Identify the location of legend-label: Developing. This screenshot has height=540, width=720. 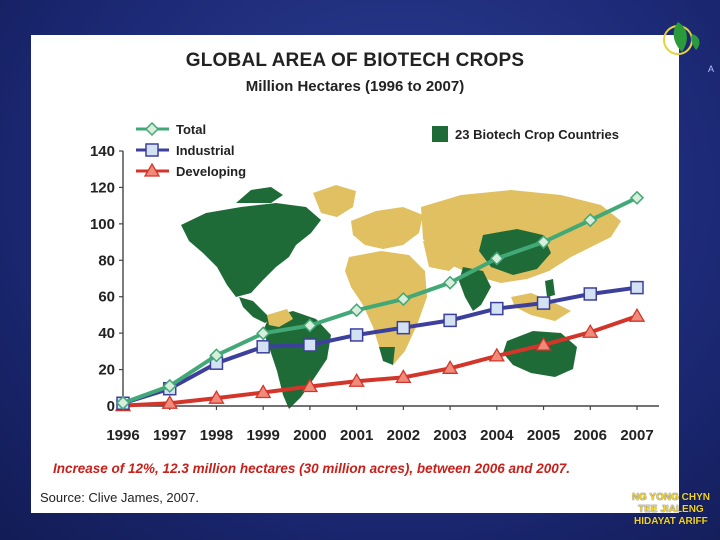
(211, 171).